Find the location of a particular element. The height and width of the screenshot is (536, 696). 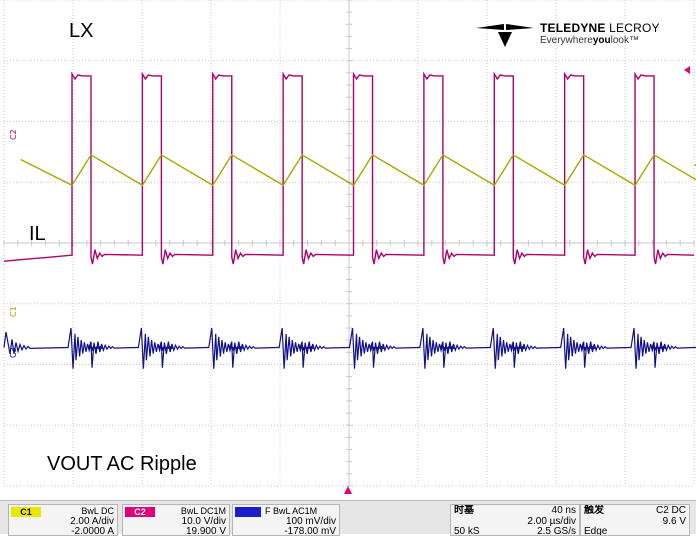

il-waveform is located at coordinates (358, 170).